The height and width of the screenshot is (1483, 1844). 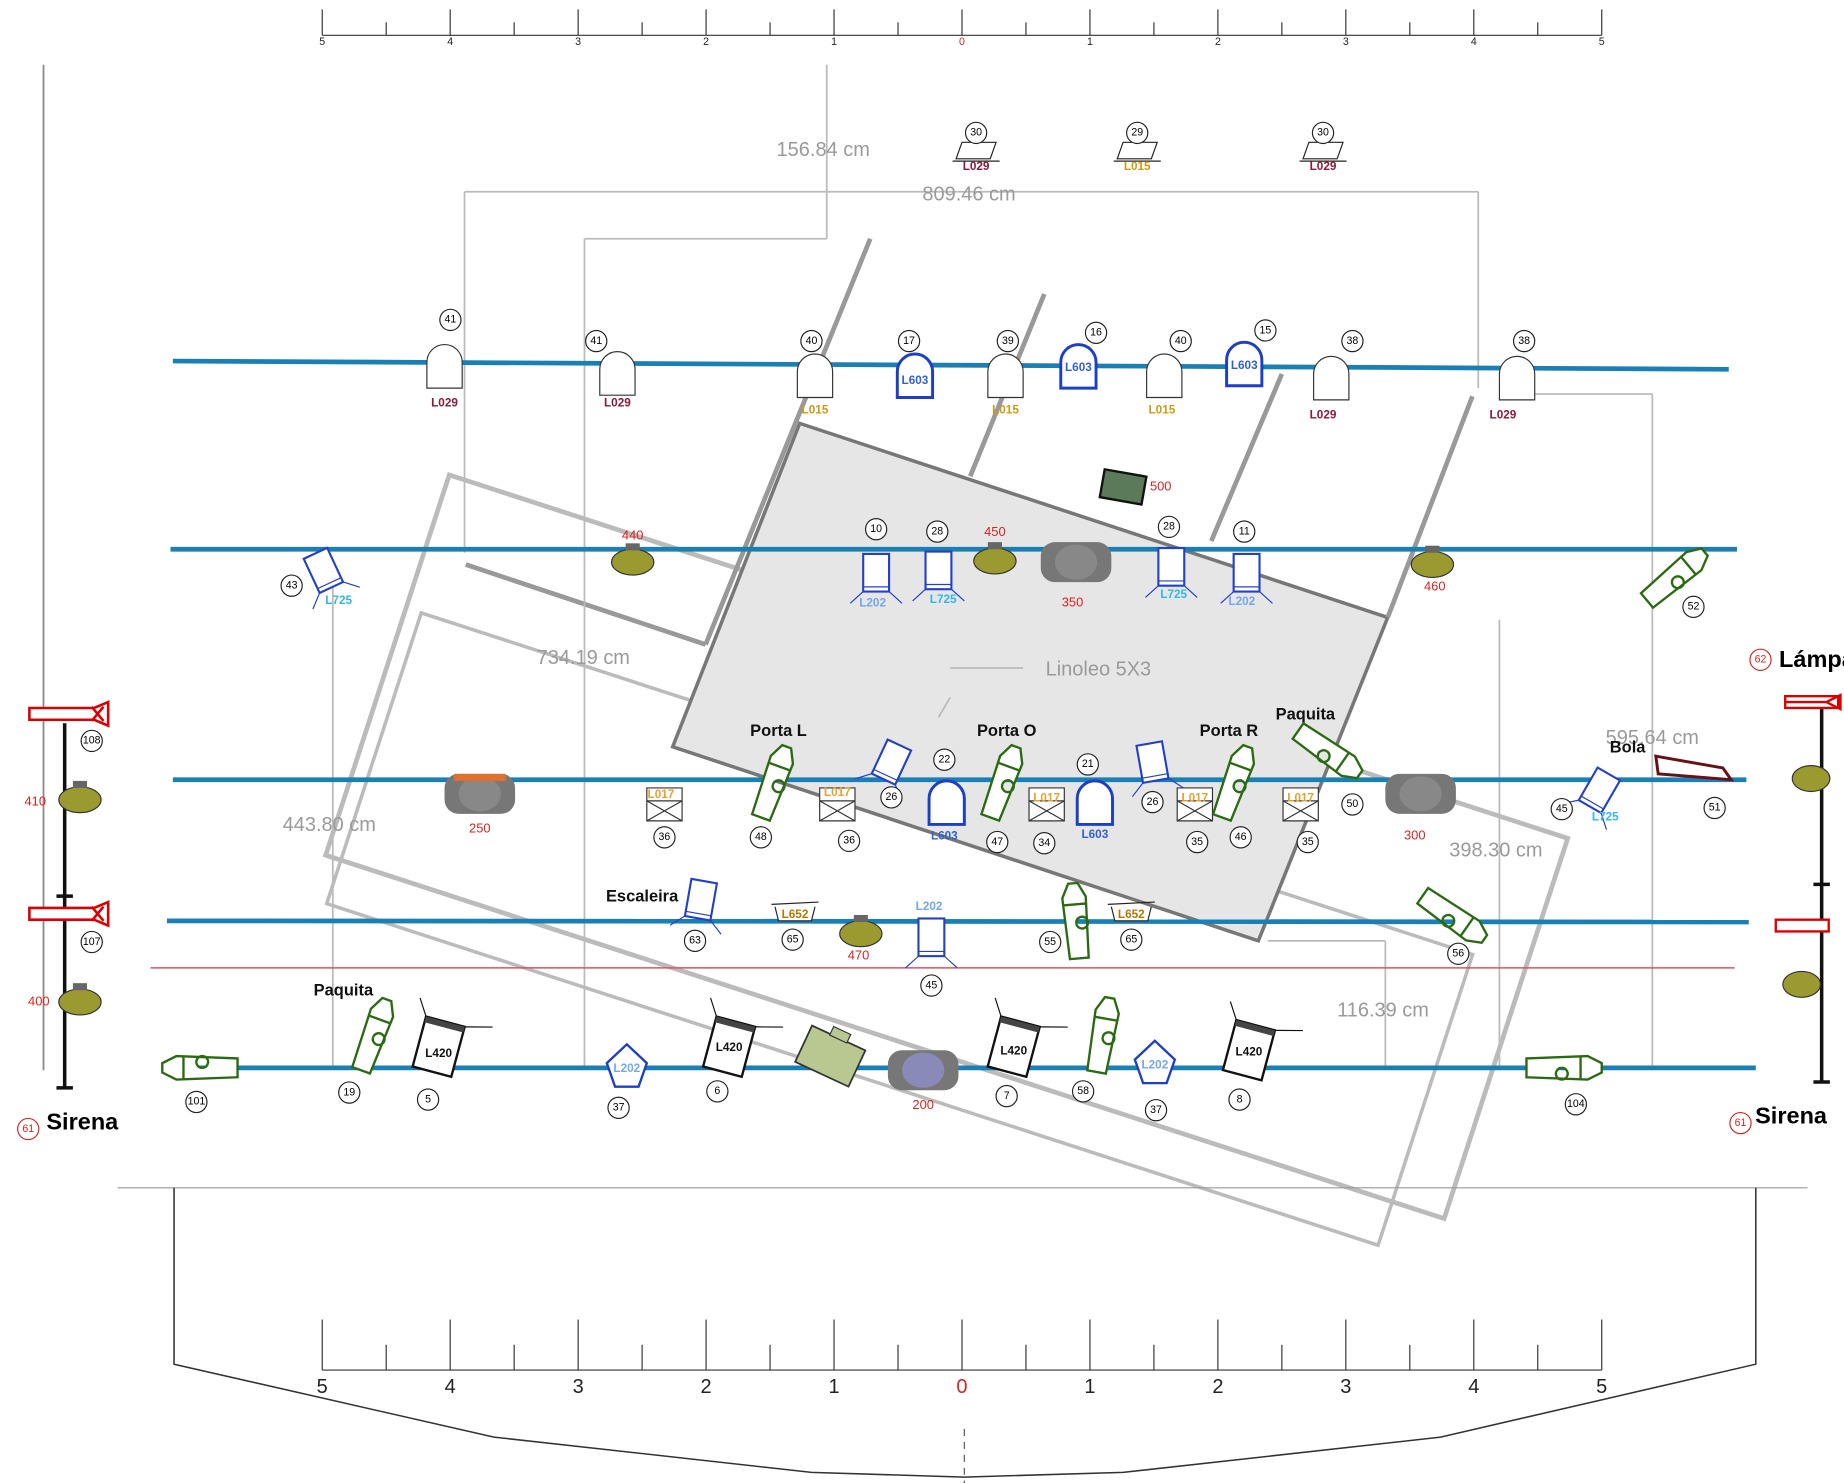 What do you see at coordinates (450, 42) in the screenshot?
I see `ruler-label: 4` at bounding box center [450, 42].